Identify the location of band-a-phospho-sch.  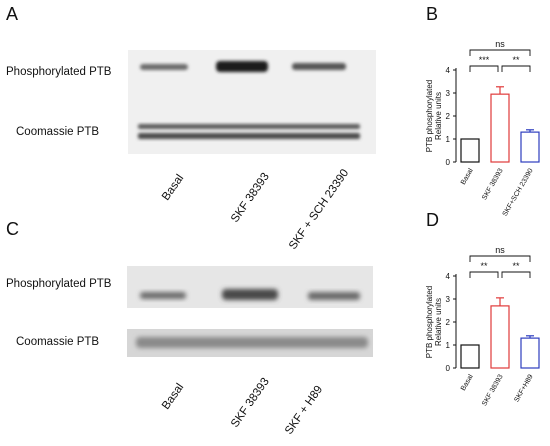
(319, 66).